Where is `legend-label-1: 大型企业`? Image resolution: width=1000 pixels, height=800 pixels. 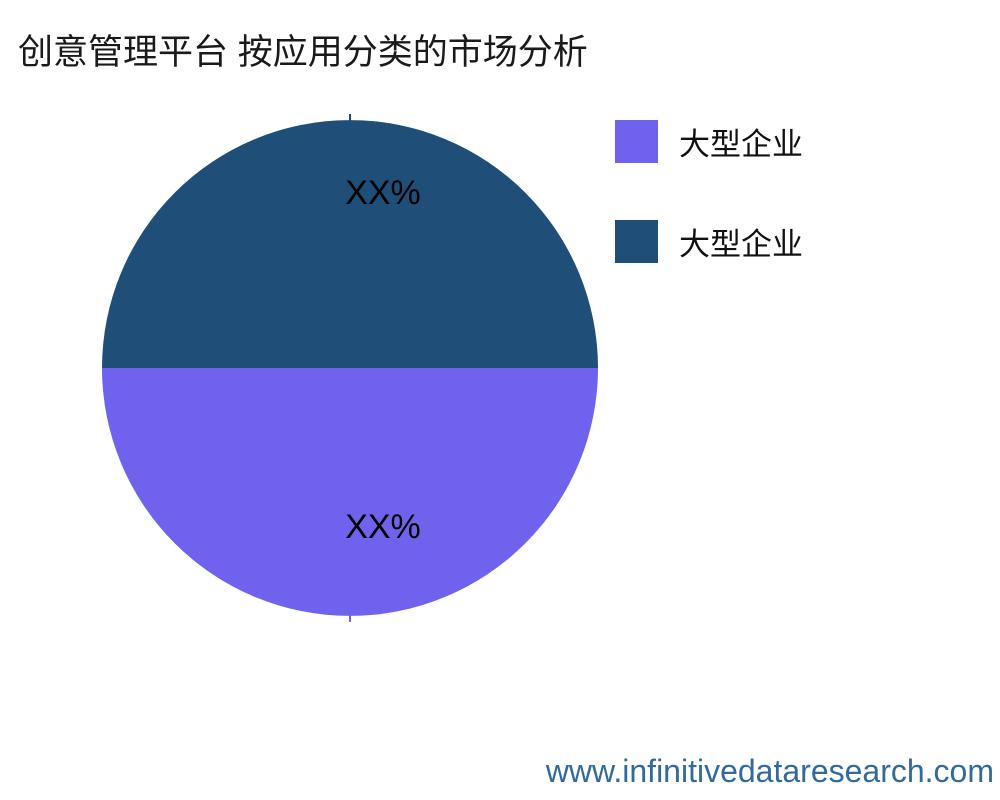 legend-label-1: 大型企业 is located at coordinates (741, 144).